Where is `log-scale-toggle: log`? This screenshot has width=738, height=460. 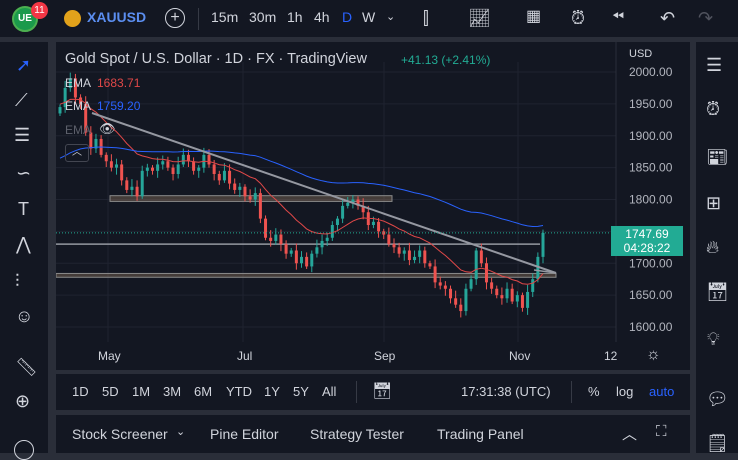
log-scale-toggle: log is located at coordinates (625, 391).